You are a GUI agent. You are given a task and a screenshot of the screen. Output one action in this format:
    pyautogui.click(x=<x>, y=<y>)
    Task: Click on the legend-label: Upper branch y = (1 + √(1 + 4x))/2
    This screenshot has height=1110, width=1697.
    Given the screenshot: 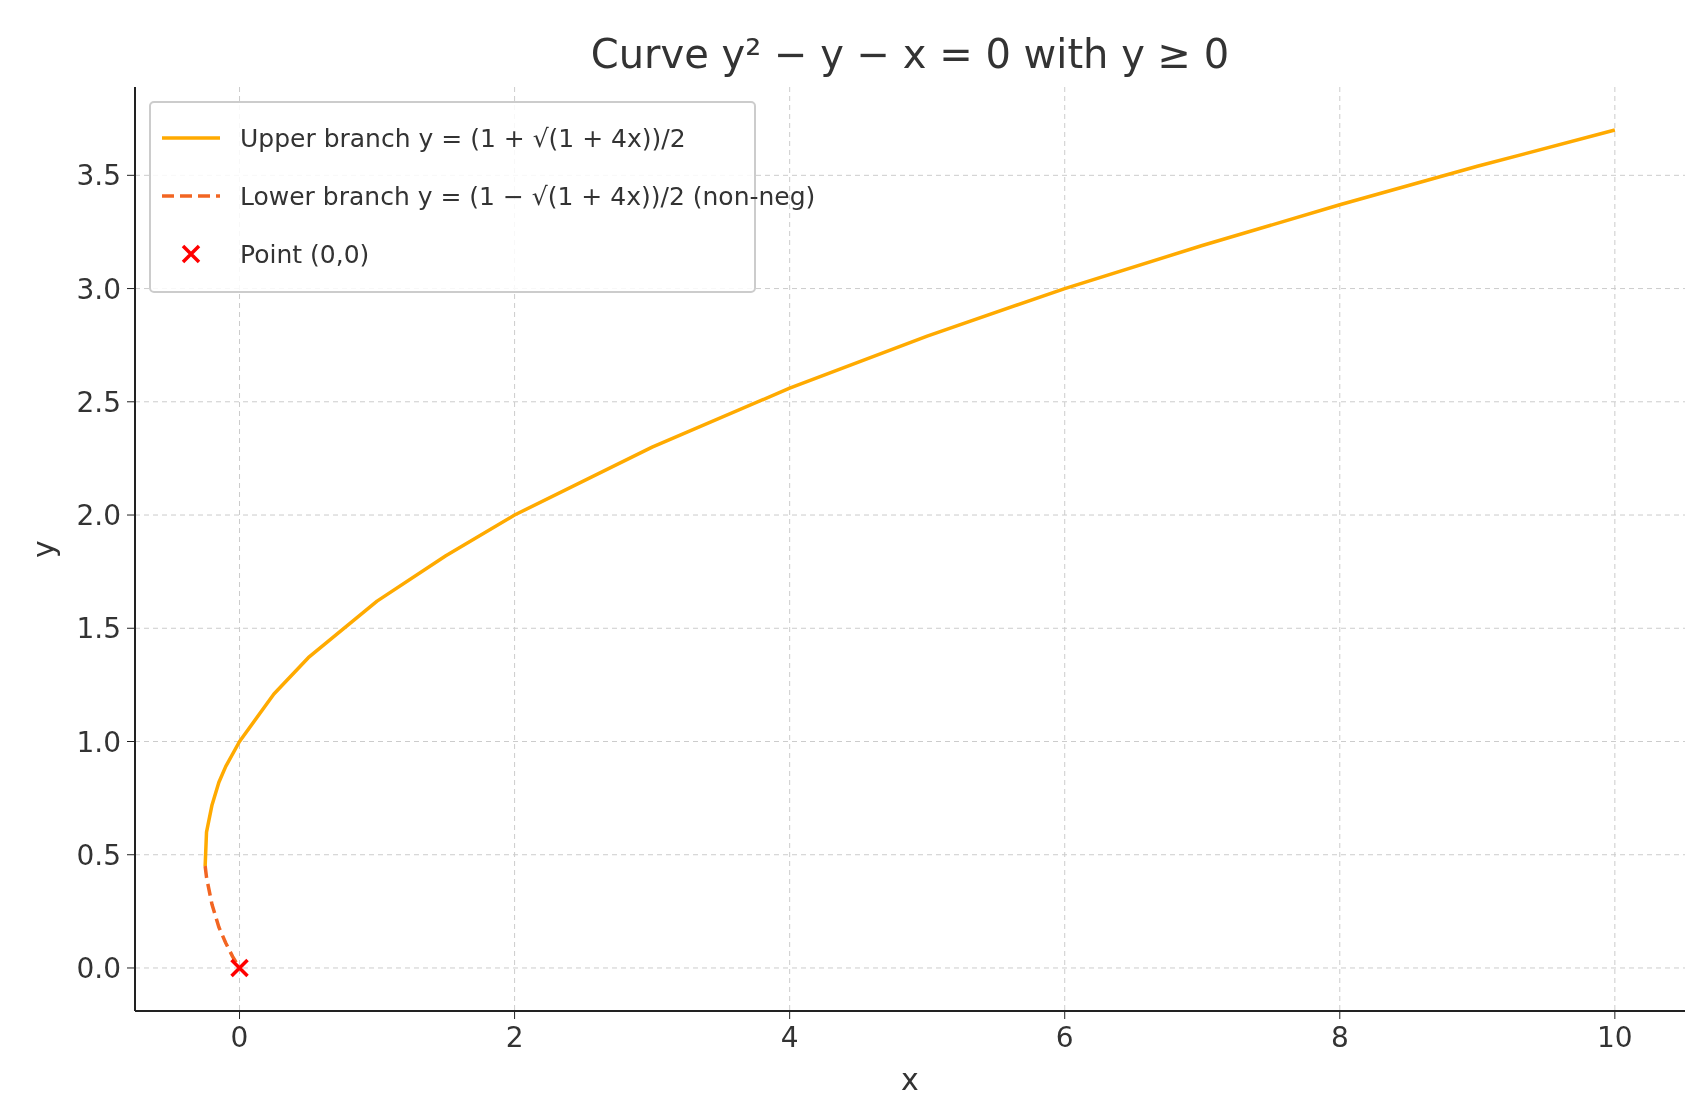 What is the action you would take?
    pyautogui.click(x=463, y=138)
    